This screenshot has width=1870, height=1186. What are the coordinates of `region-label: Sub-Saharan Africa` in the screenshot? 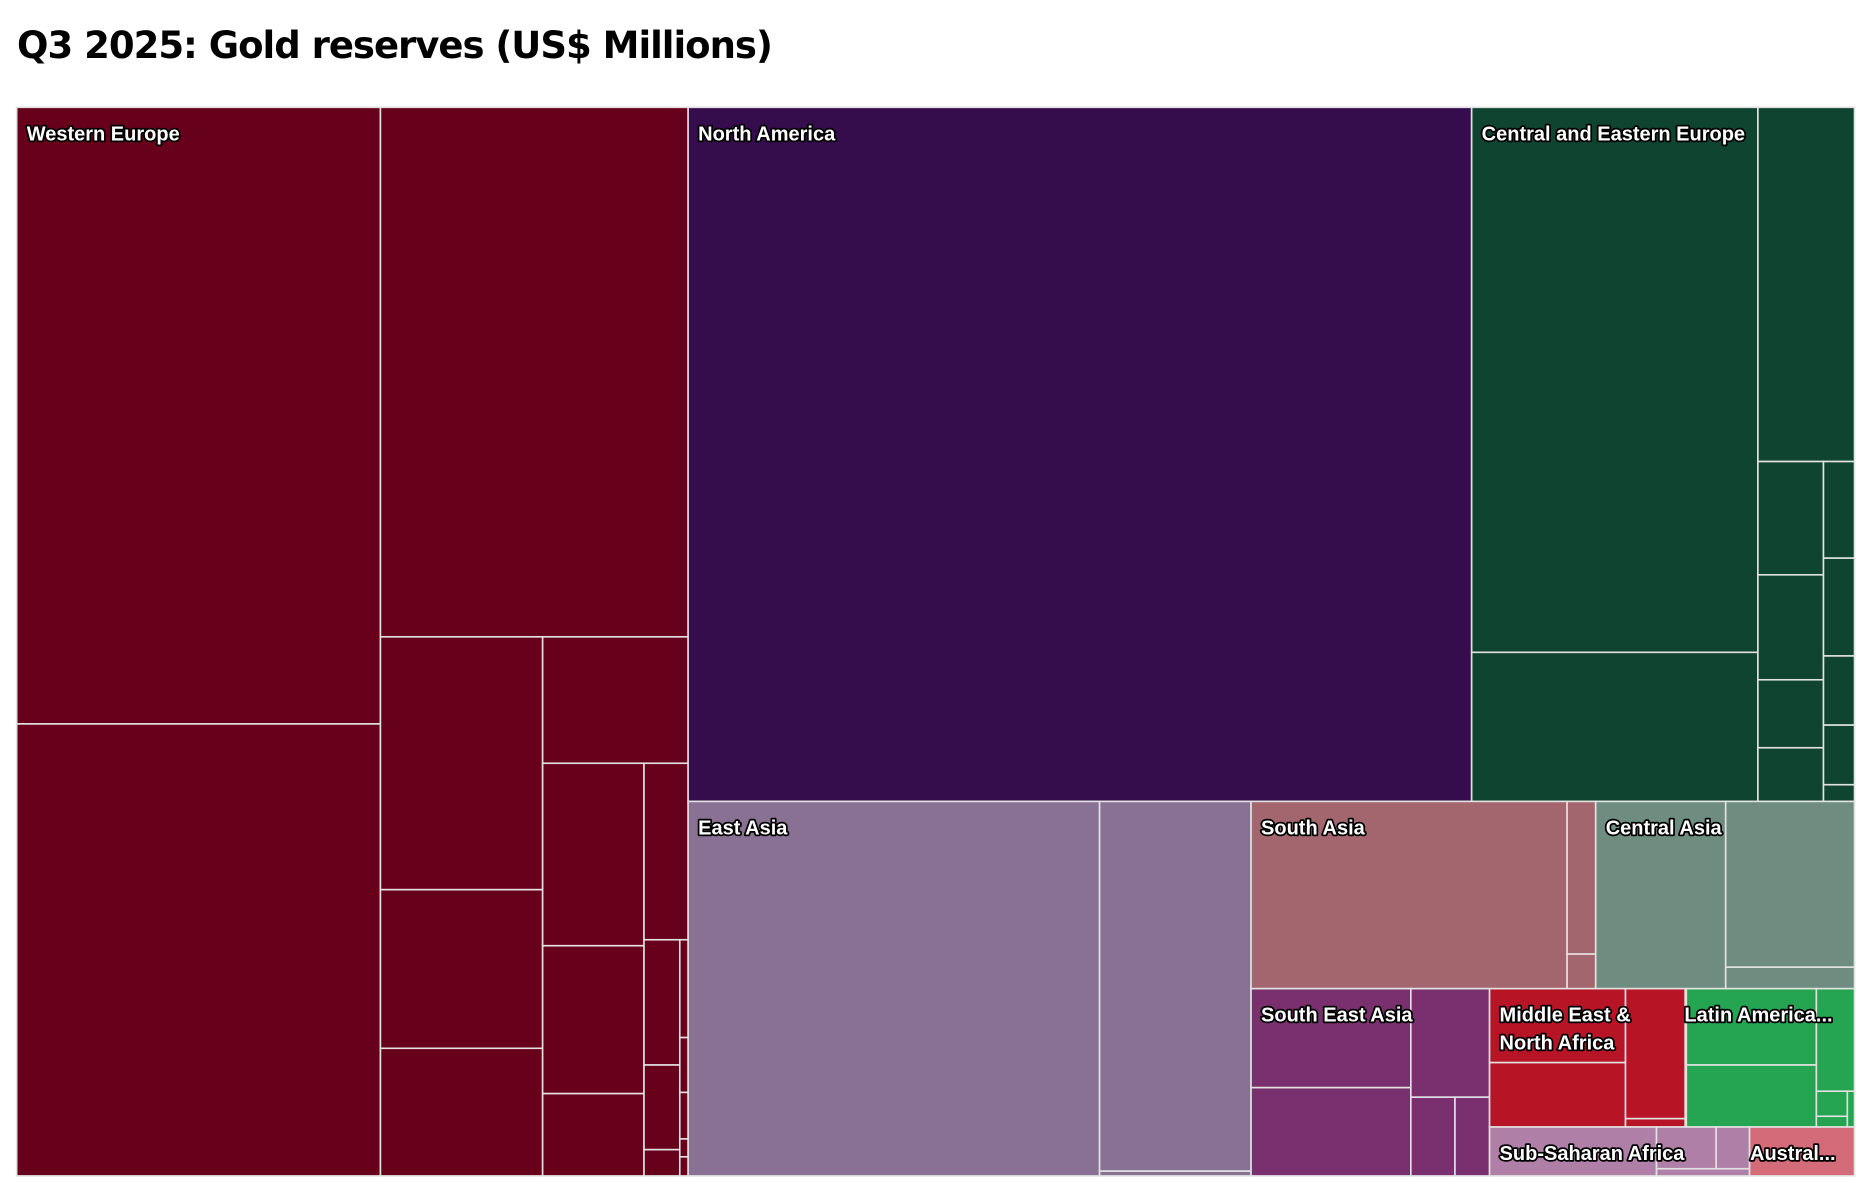 It's located at (1593, 1154).